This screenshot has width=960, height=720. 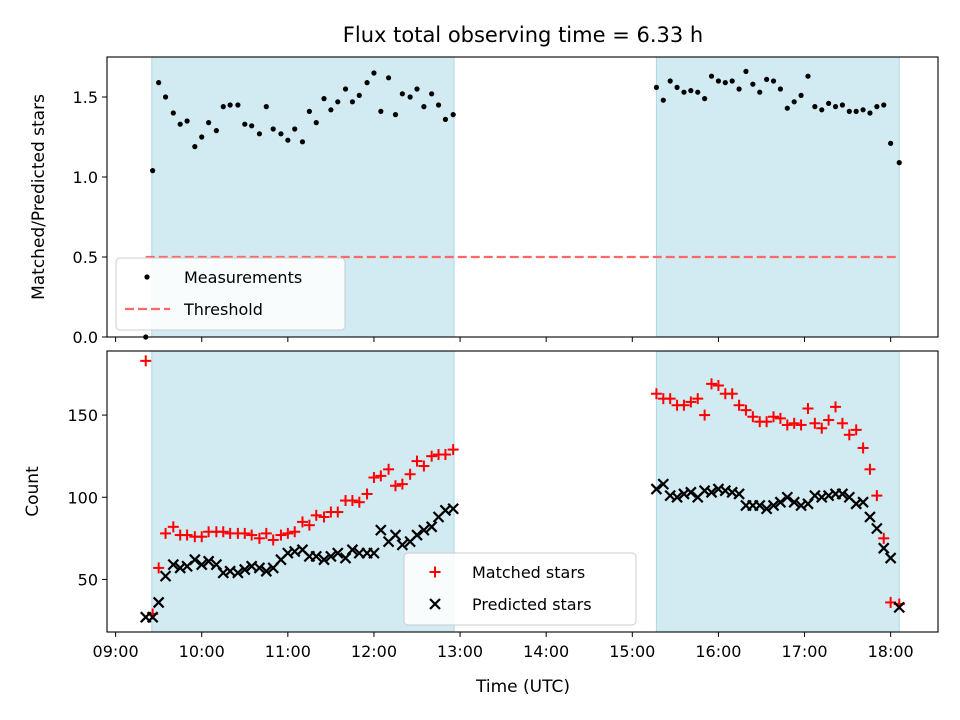 What do you see at coordinates (85, 257) in the screenshot?
I see `y-tick-label: 0.5` at bounding box center [85, 257].